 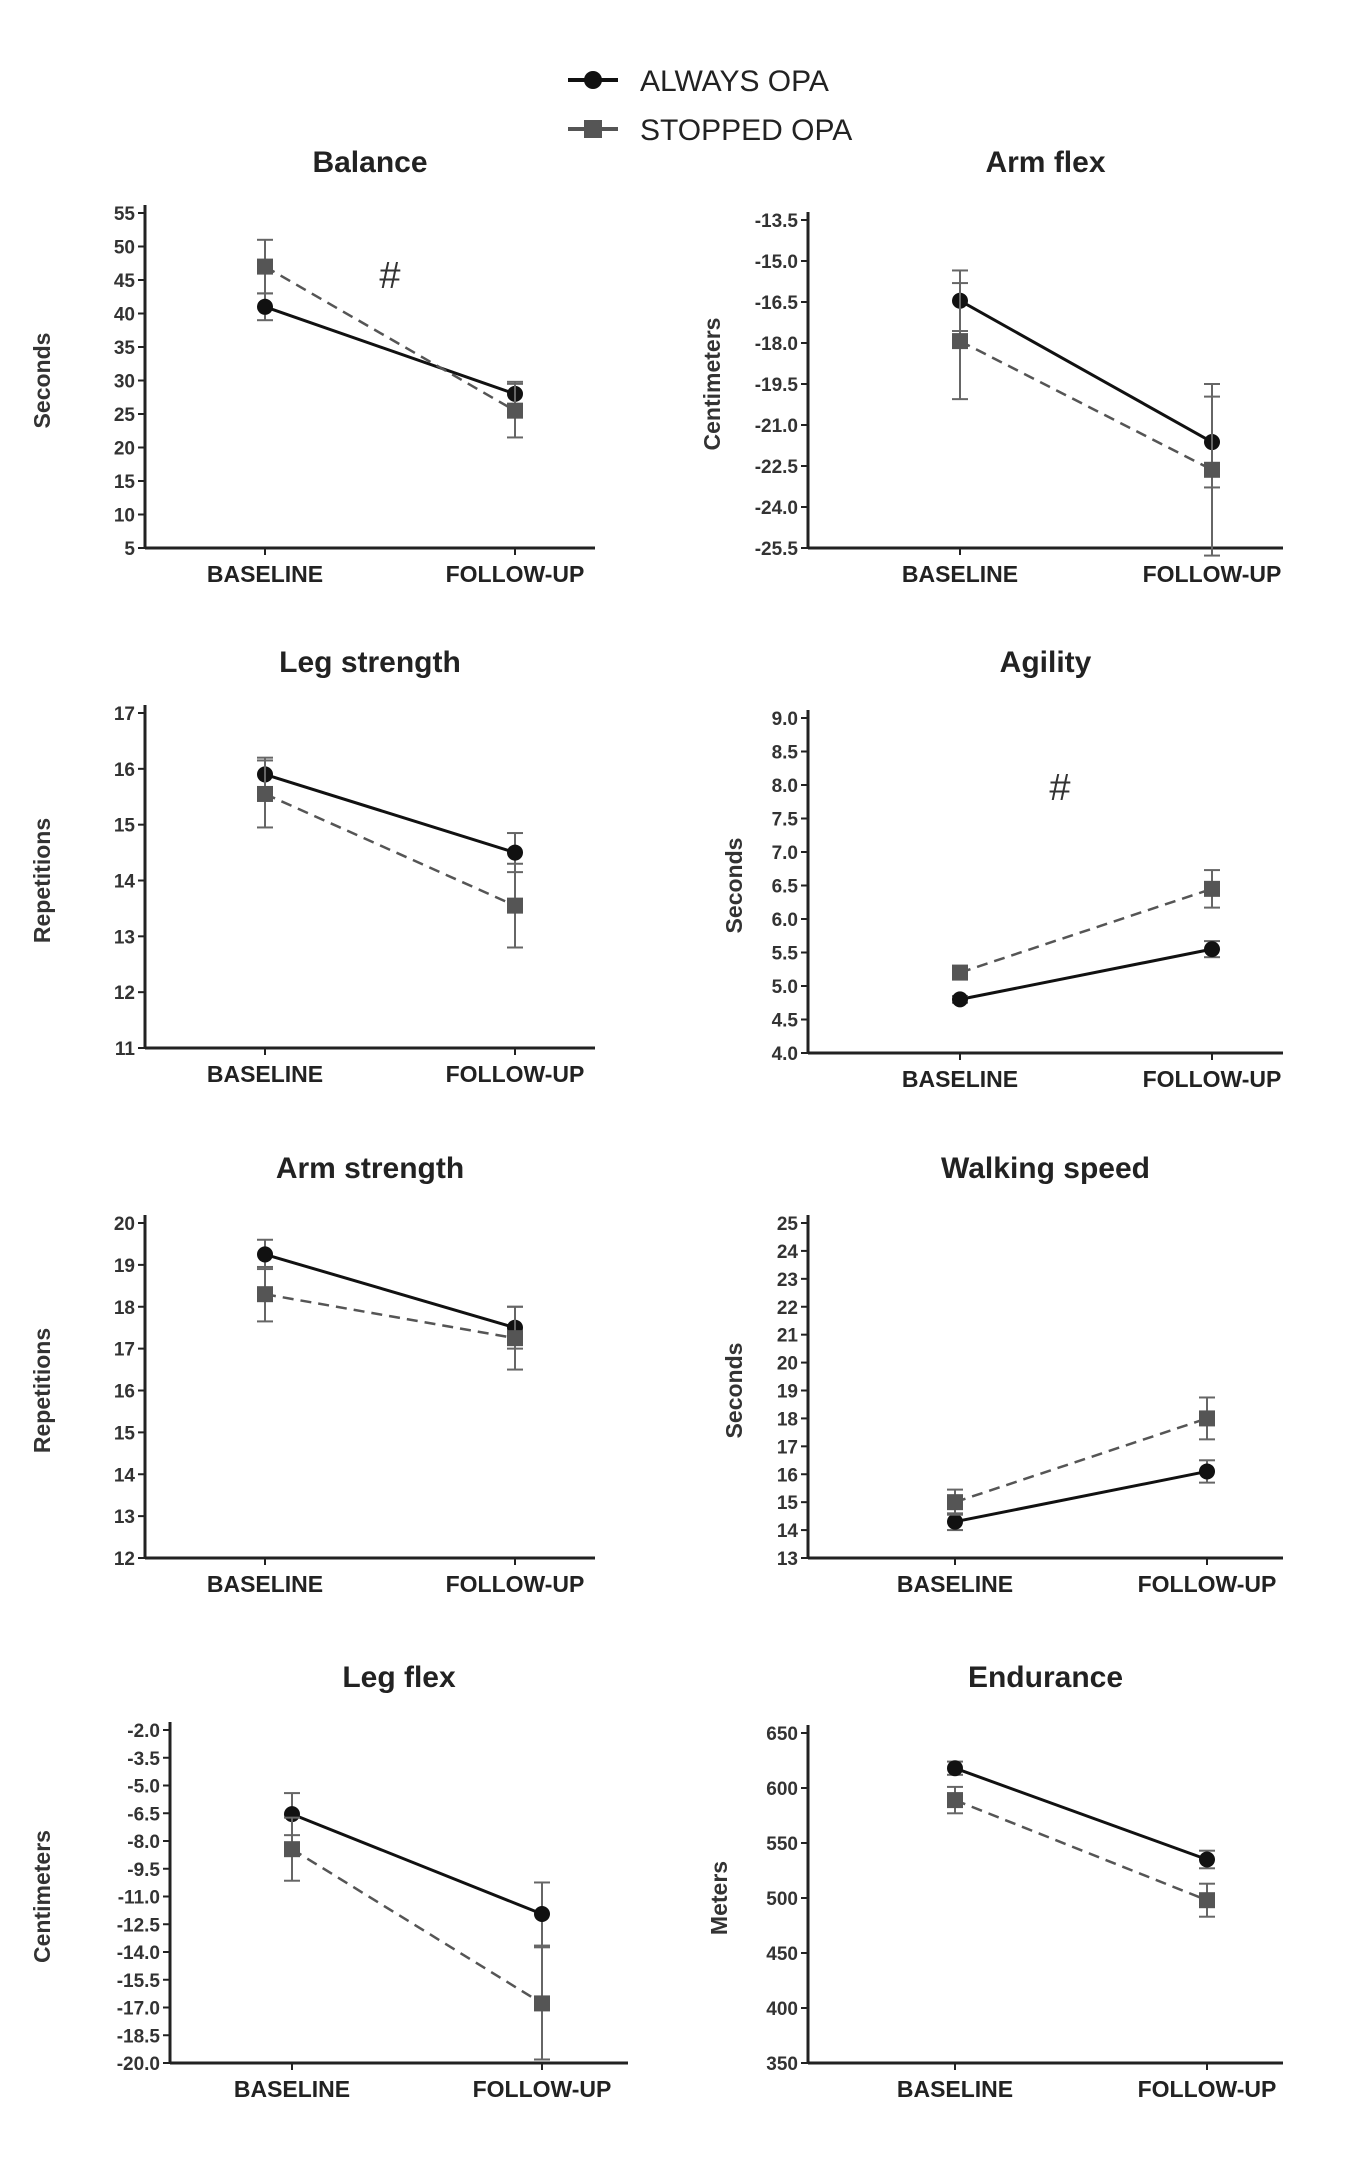 What do you see at coordinates (265, 1584) in the screenshot?
I see `x-category-label-arm-strength: BASELINE` at bounding box center [265, 1584].